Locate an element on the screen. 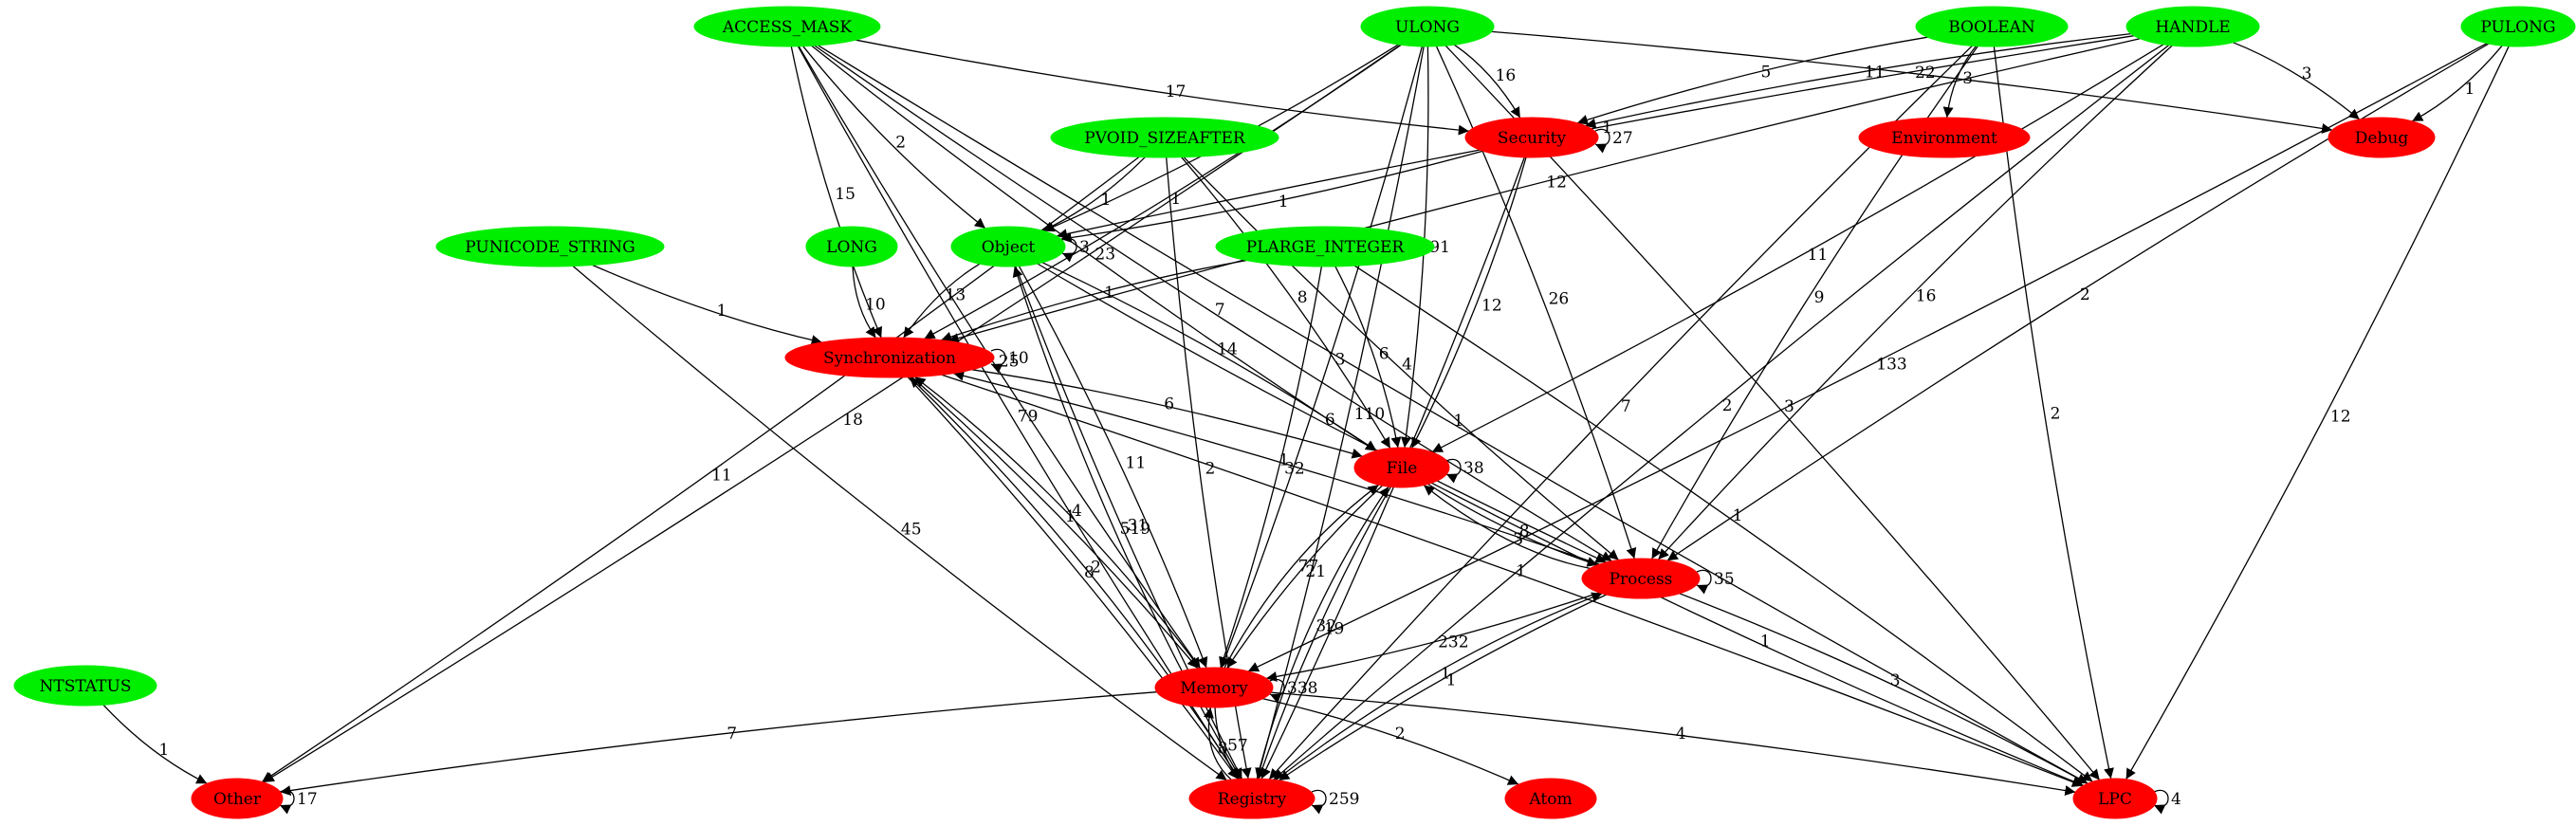 This screenshot has width=2576, height=826. node-label-punicode-string: PUNICODE_STRING is located at coordinates (550, 248).